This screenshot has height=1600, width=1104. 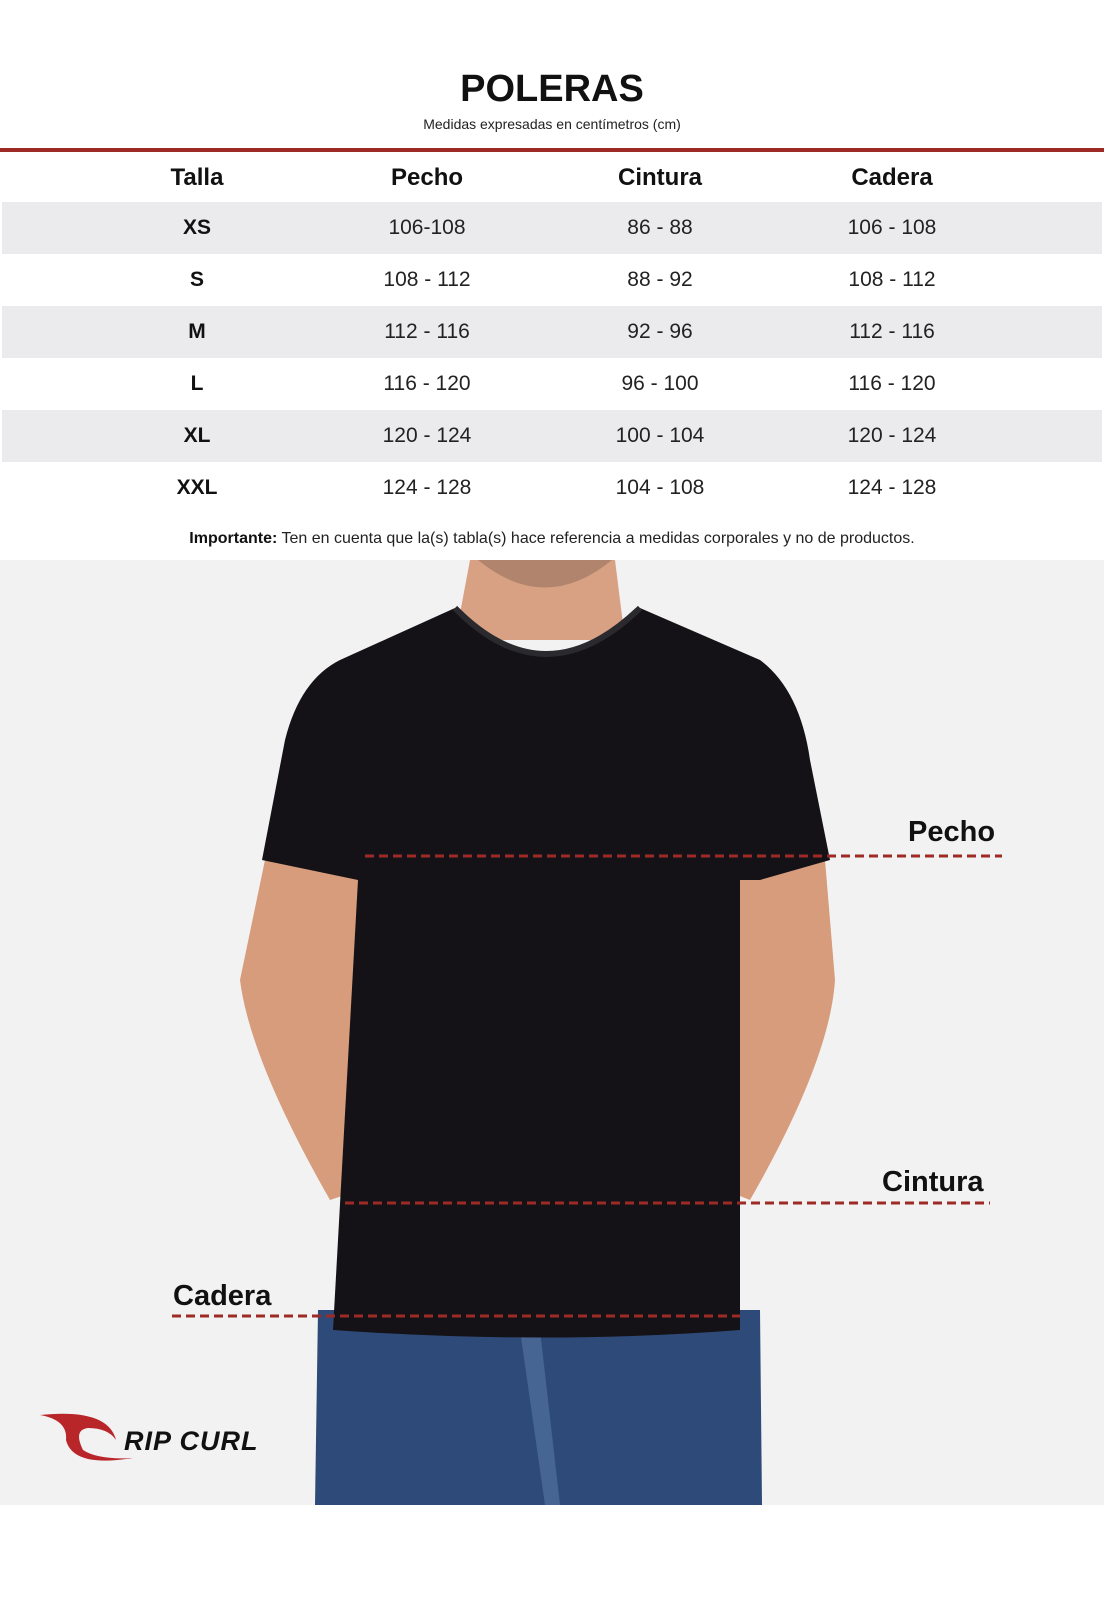 I want to click on table-header: Talla Pecho Cintura Cadera, so click(x=552, y=178).